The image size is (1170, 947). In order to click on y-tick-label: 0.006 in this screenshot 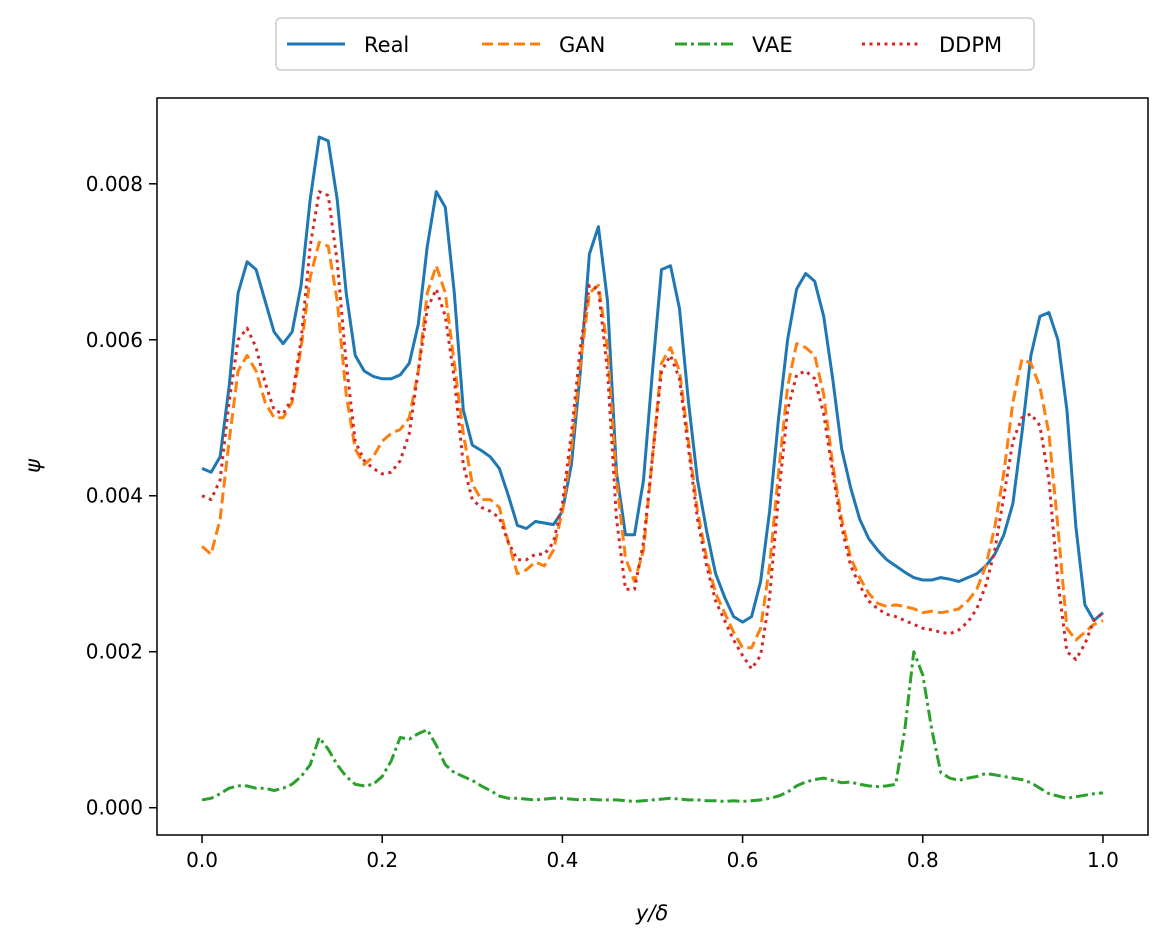, I will do `click(114, 340)`.